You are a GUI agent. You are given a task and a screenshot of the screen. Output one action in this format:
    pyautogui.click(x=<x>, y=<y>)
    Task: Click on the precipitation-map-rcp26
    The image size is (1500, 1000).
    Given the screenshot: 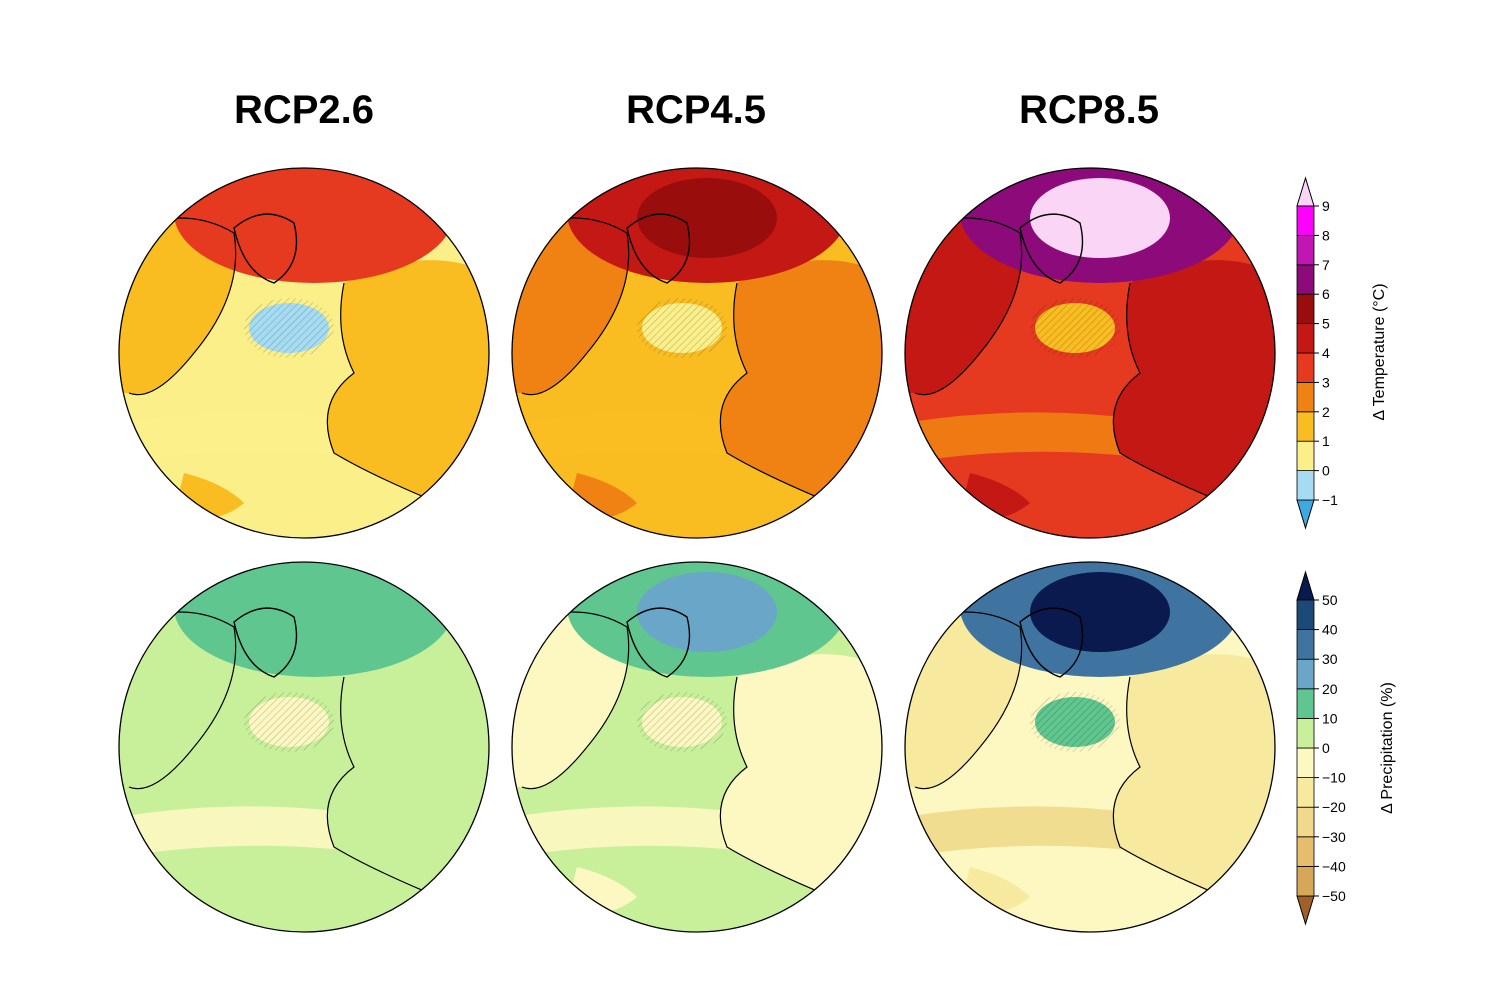 What is the action you would take?
    pyautogui.click(x=304, y=747)
    